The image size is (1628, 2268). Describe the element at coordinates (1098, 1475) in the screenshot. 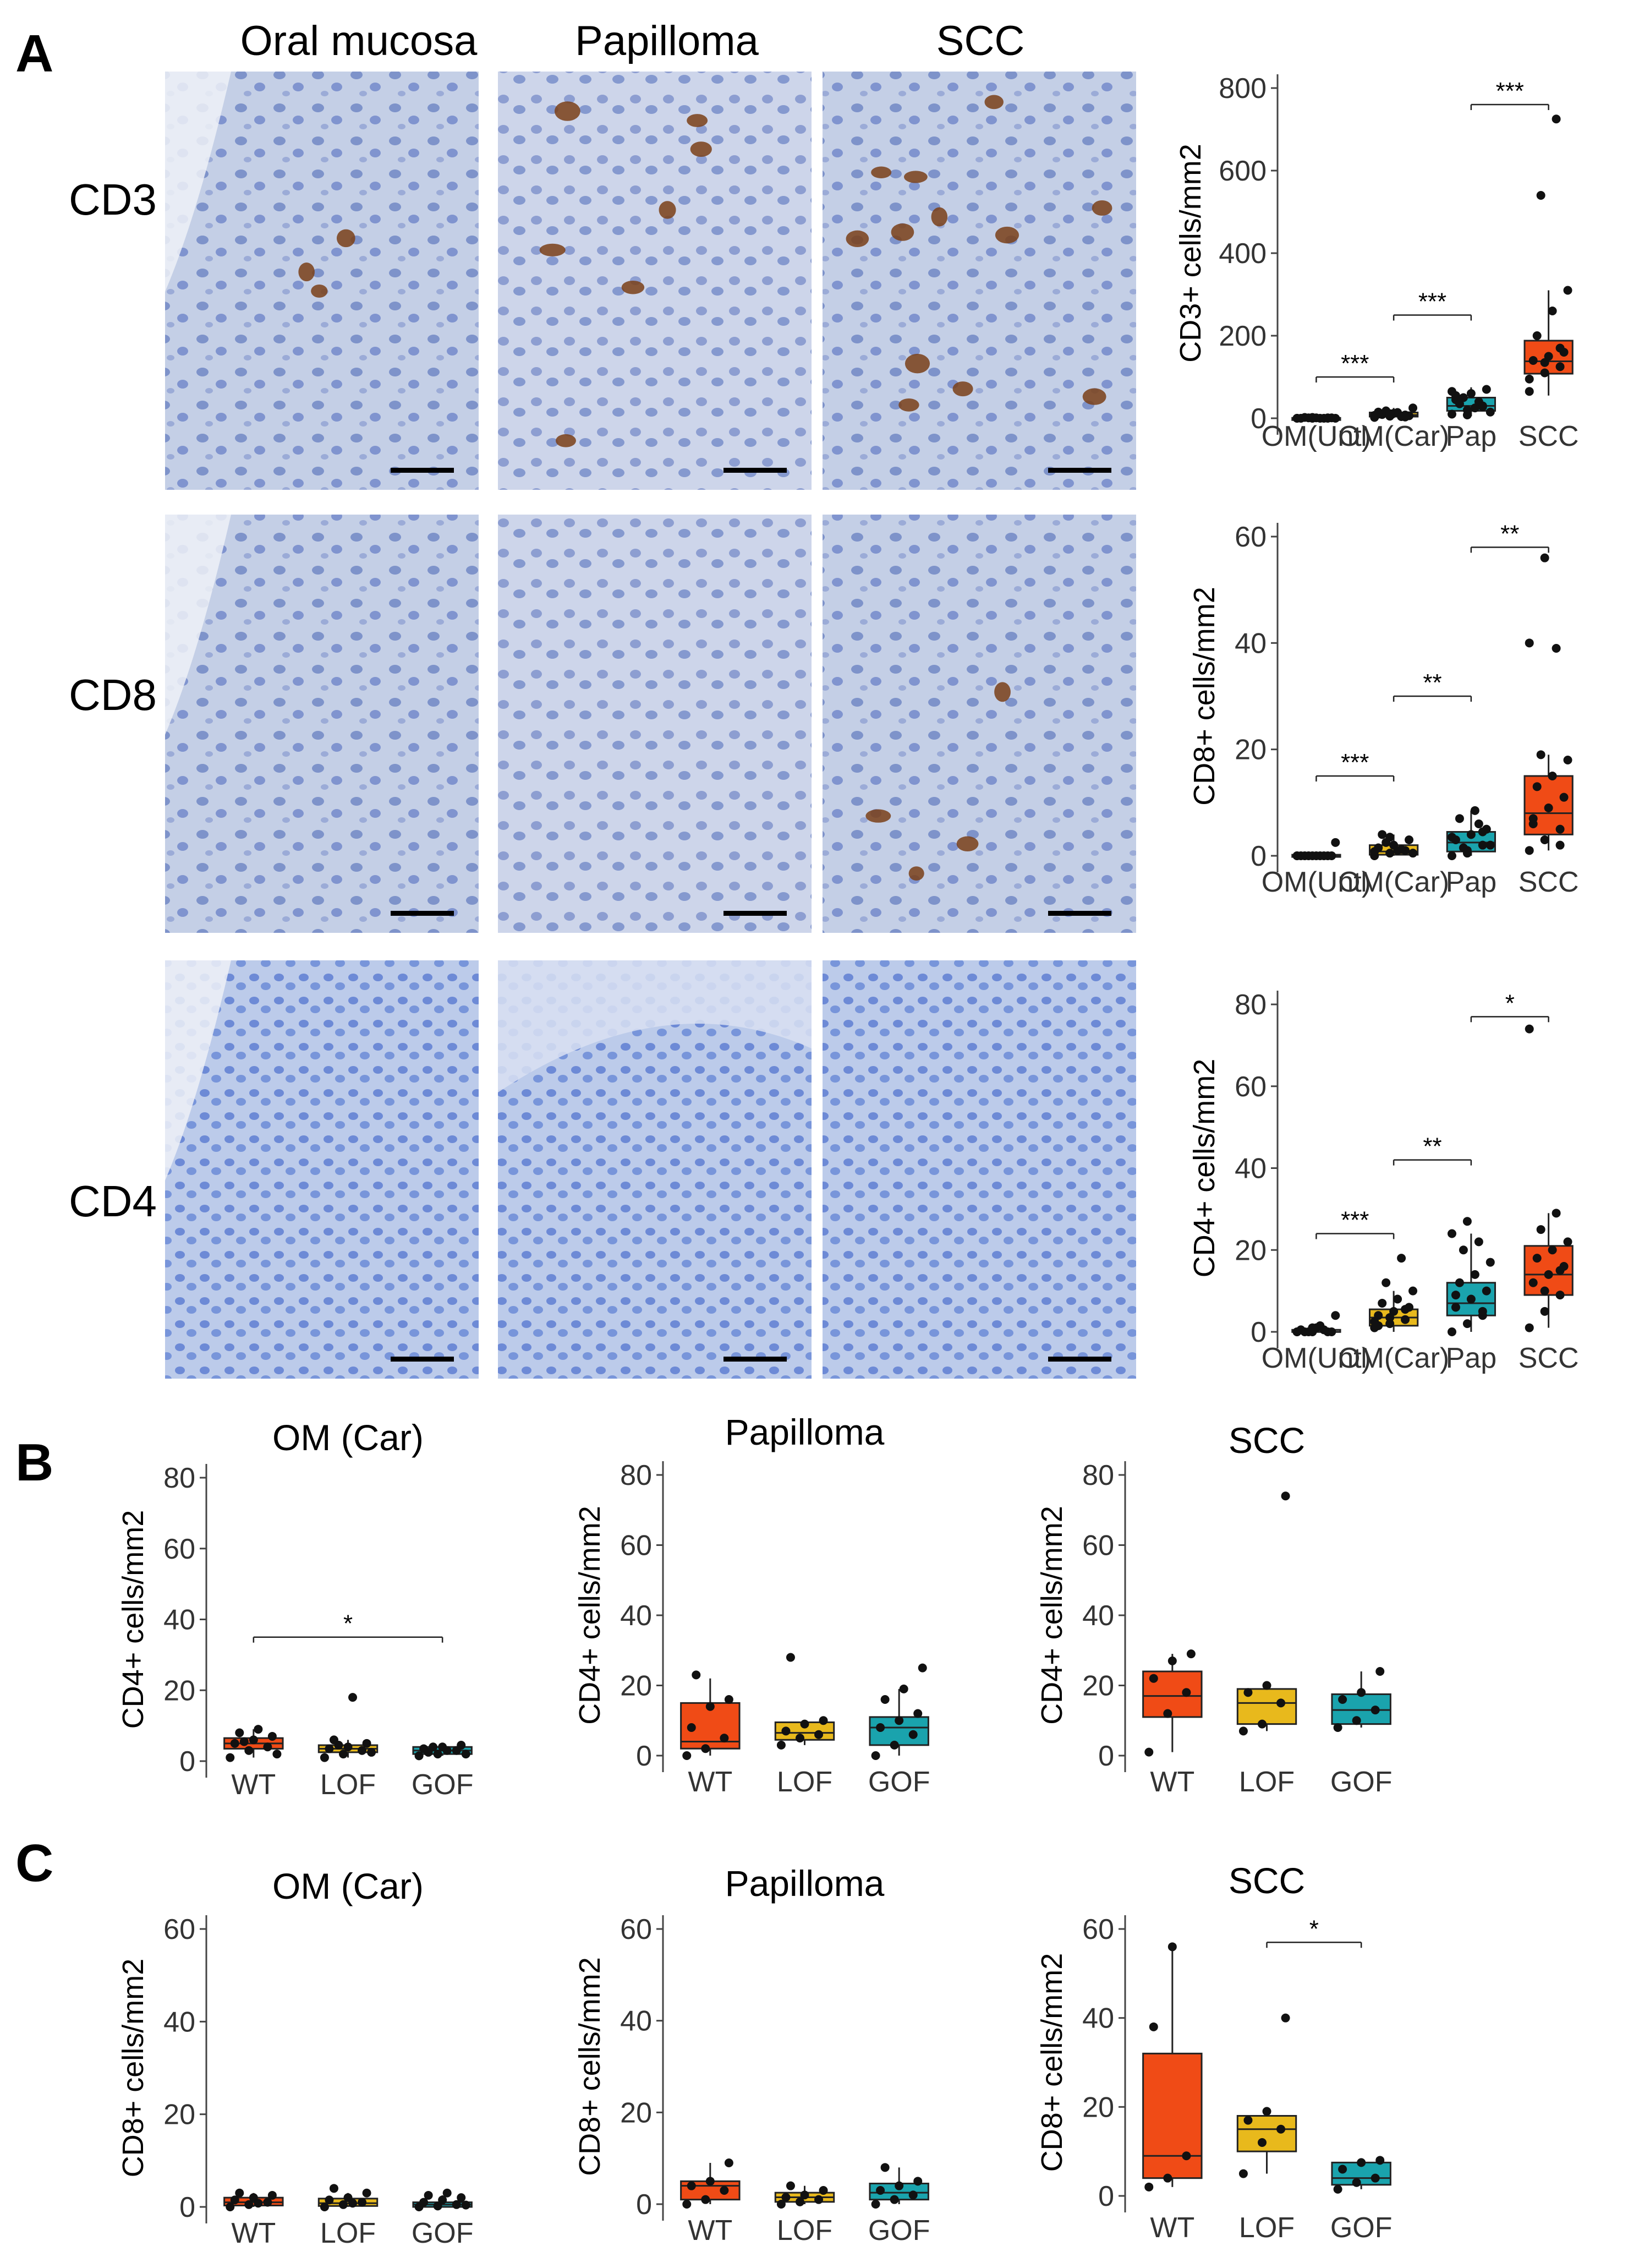

I see `y-tick-label: 80` at that location.